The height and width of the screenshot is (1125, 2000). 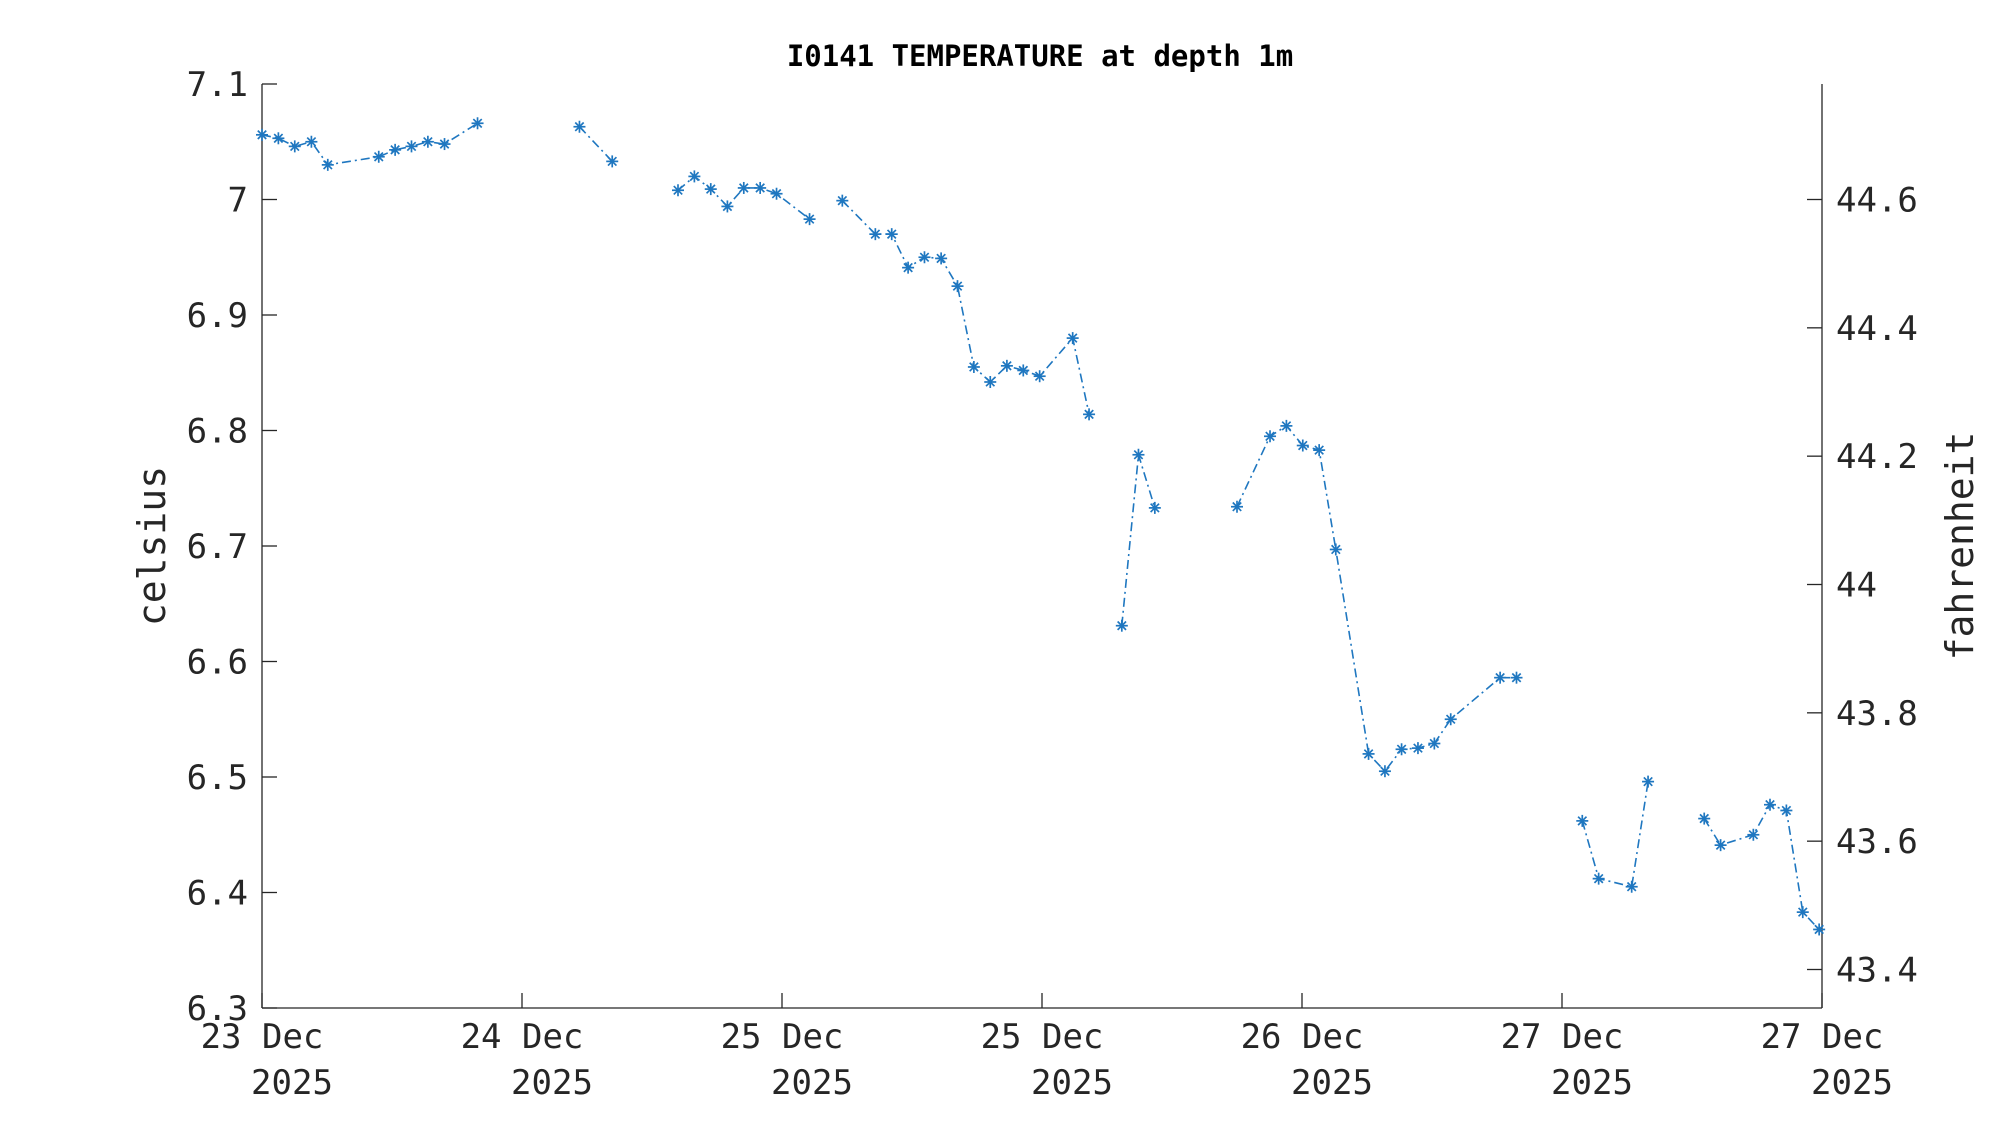 What do you see at coordinates (238, 201) in the screenshot?
I see `y-tick-label: 7` at bounding box center [238, 201].